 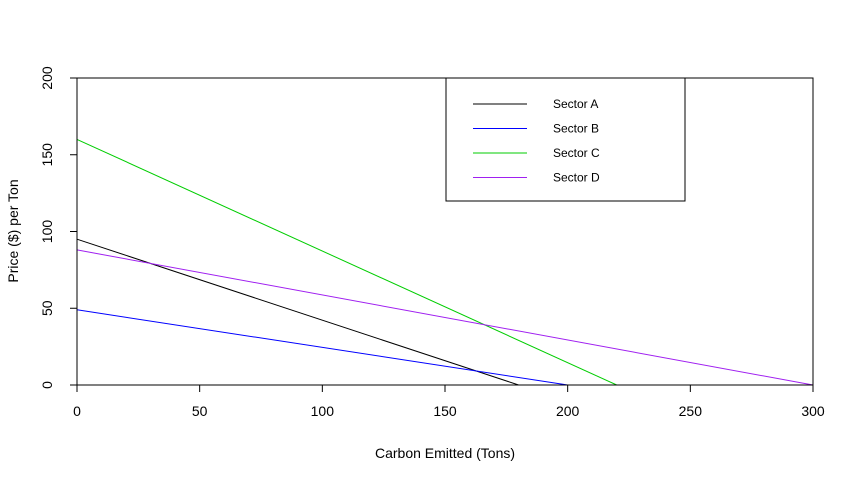 What do you see at coordinates (47, 155) in the screenshot?
I see `y-tick-label: 150` at bounding box center [47, 155].